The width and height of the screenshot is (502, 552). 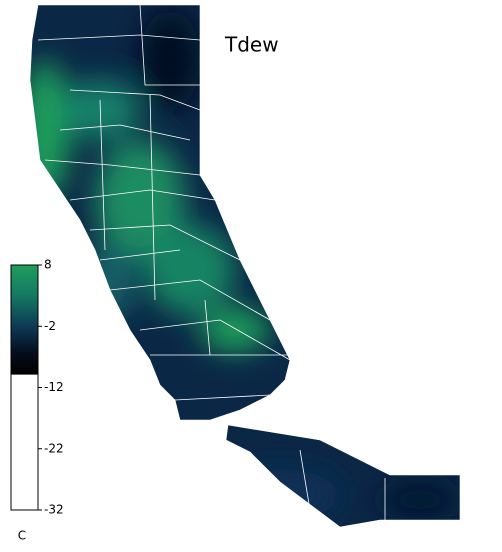 What do you see at coordinates (251, 45) in the screenshot?
I see `map-title: Tdew` at bounding box center [251, 45].